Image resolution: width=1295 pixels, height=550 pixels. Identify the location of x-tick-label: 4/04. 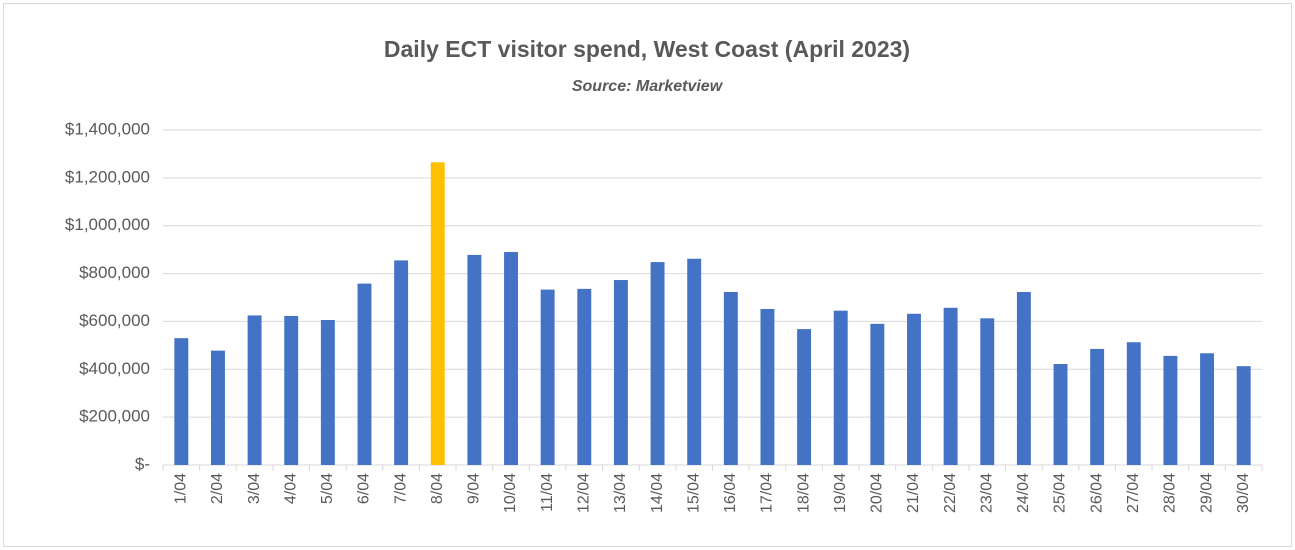
(290, 488).